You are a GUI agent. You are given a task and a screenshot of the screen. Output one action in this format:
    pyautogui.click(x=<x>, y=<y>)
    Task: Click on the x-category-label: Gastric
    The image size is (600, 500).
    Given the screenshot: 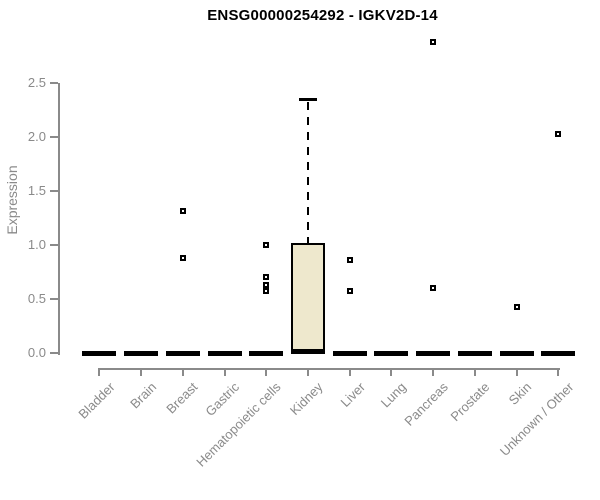 What is the action you would take?
    pyautogui.click(x=222, y=399)
    